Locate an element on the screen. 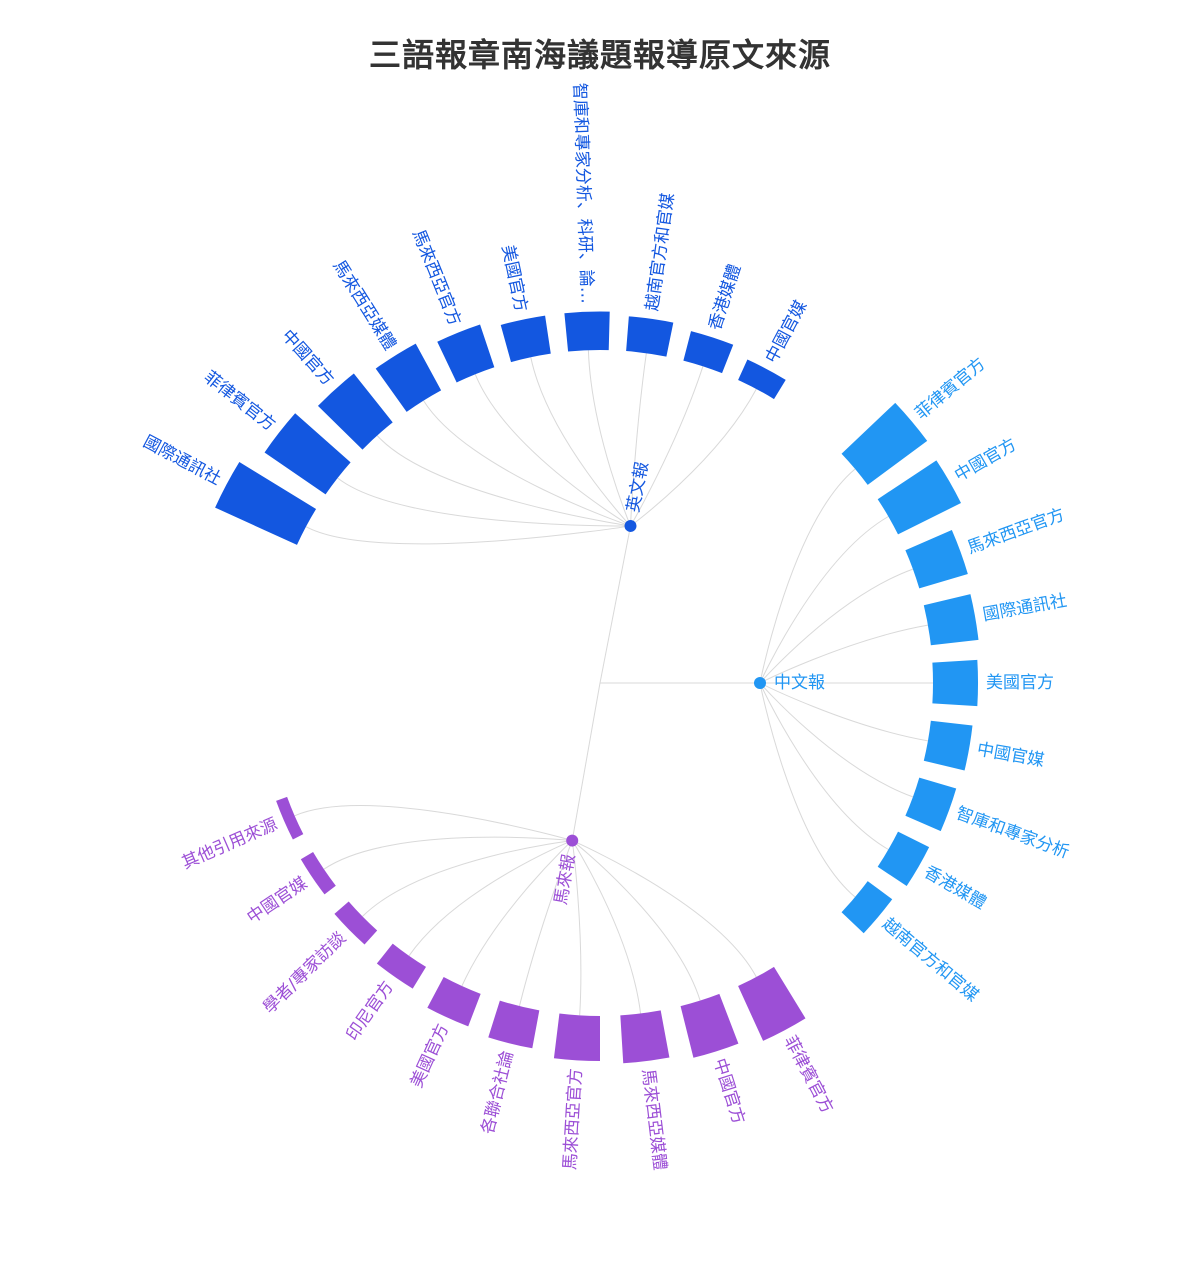  leaf-label: 智庫和專家分析 is located at coordinates (1012, 832).